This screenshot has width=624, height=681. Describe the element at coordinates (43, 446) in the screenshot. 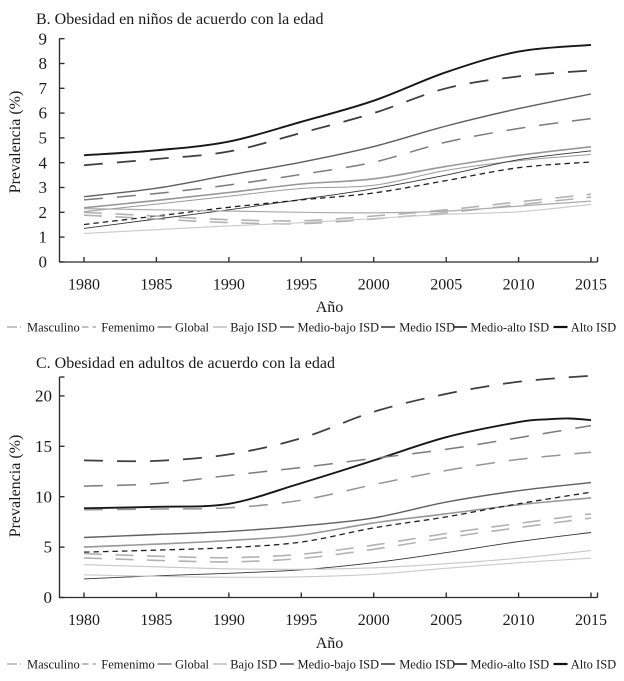

I see `svg-text: 15` at that location.